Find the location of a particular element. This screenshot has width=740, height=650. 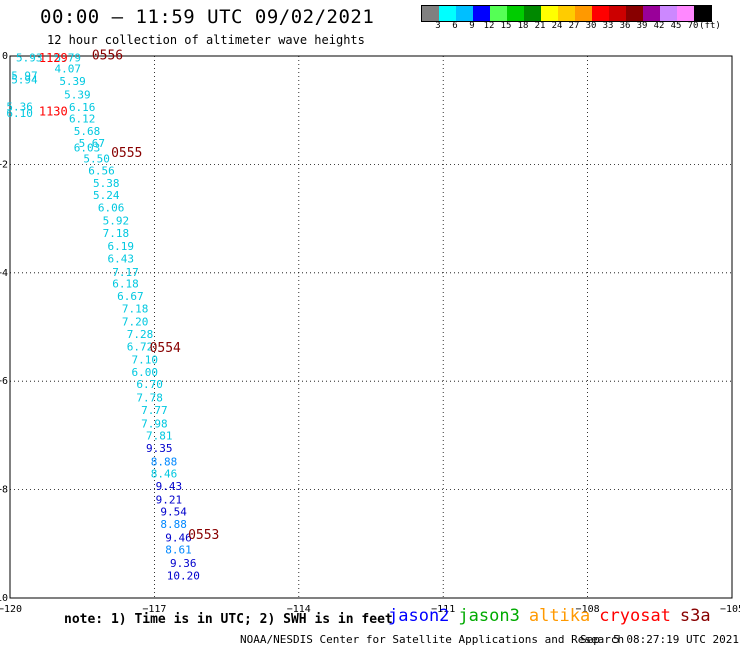

data-label-s3a: 6.03 is located at coordinates (87, 148).